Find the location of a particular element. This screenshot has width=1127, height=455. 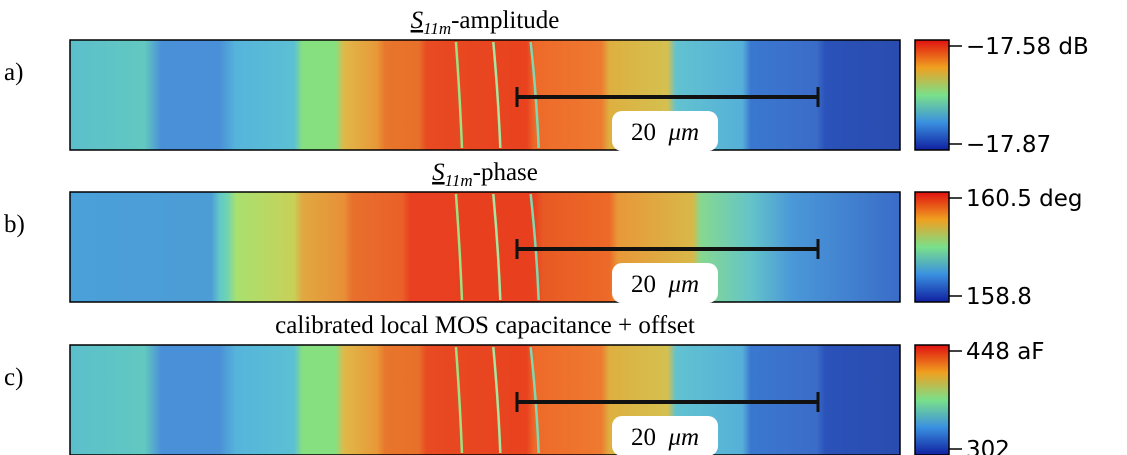

panel-title: S11m-phase is located at coordinates (485, 174).